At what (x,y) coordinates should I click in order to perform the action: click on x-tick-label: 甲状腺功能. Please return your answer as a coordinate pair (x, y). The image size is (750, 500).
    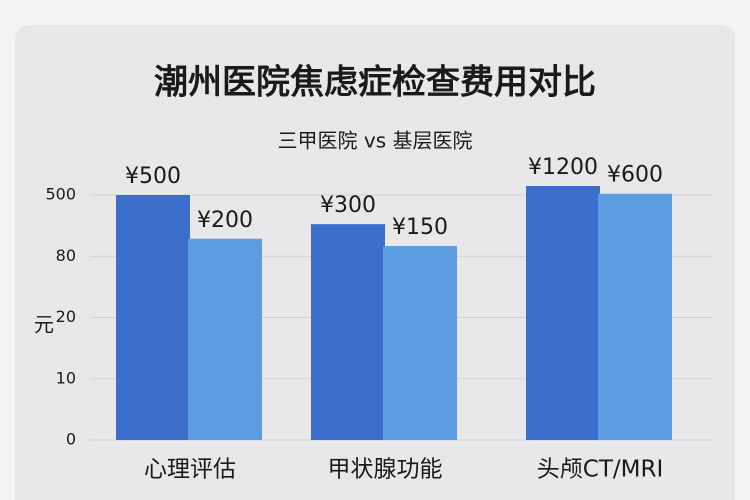
    Looking at the image, I should click on (385, 470).